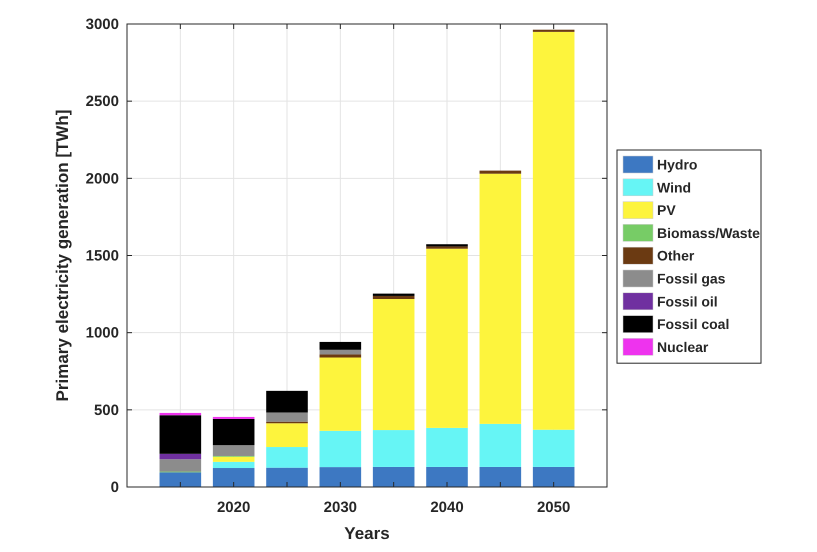  Describe the element at coordinates (666, 210) in the screenshot. I see `legend-label: PV` at that location.